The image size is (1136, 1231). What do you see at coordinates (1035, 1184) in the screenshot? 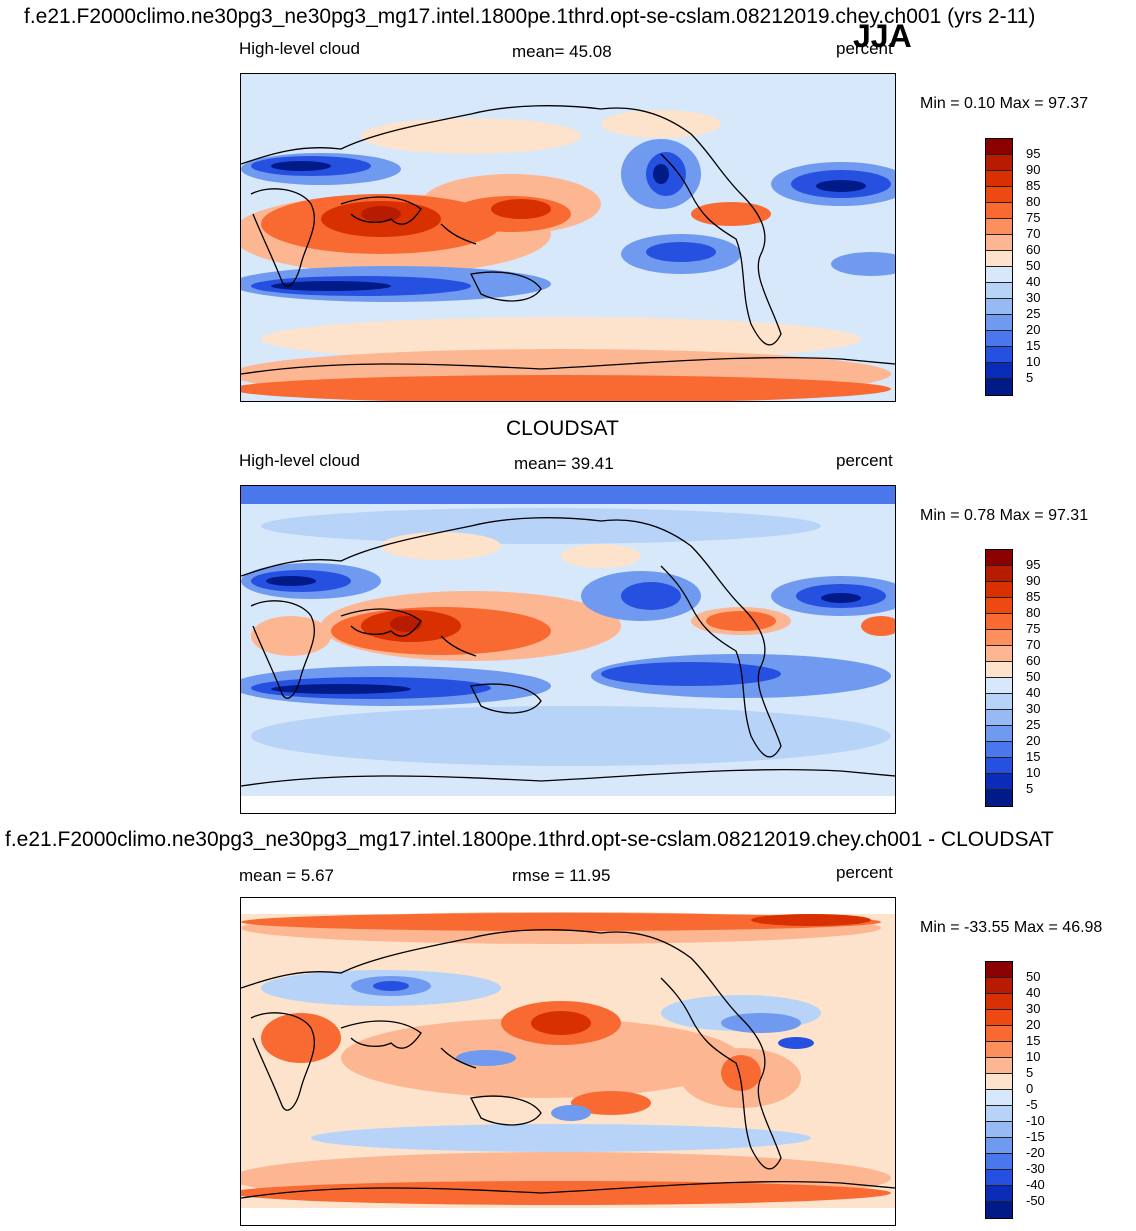
I see `colorbar-tick-label: -40` at bounding box center [1035, 1184].